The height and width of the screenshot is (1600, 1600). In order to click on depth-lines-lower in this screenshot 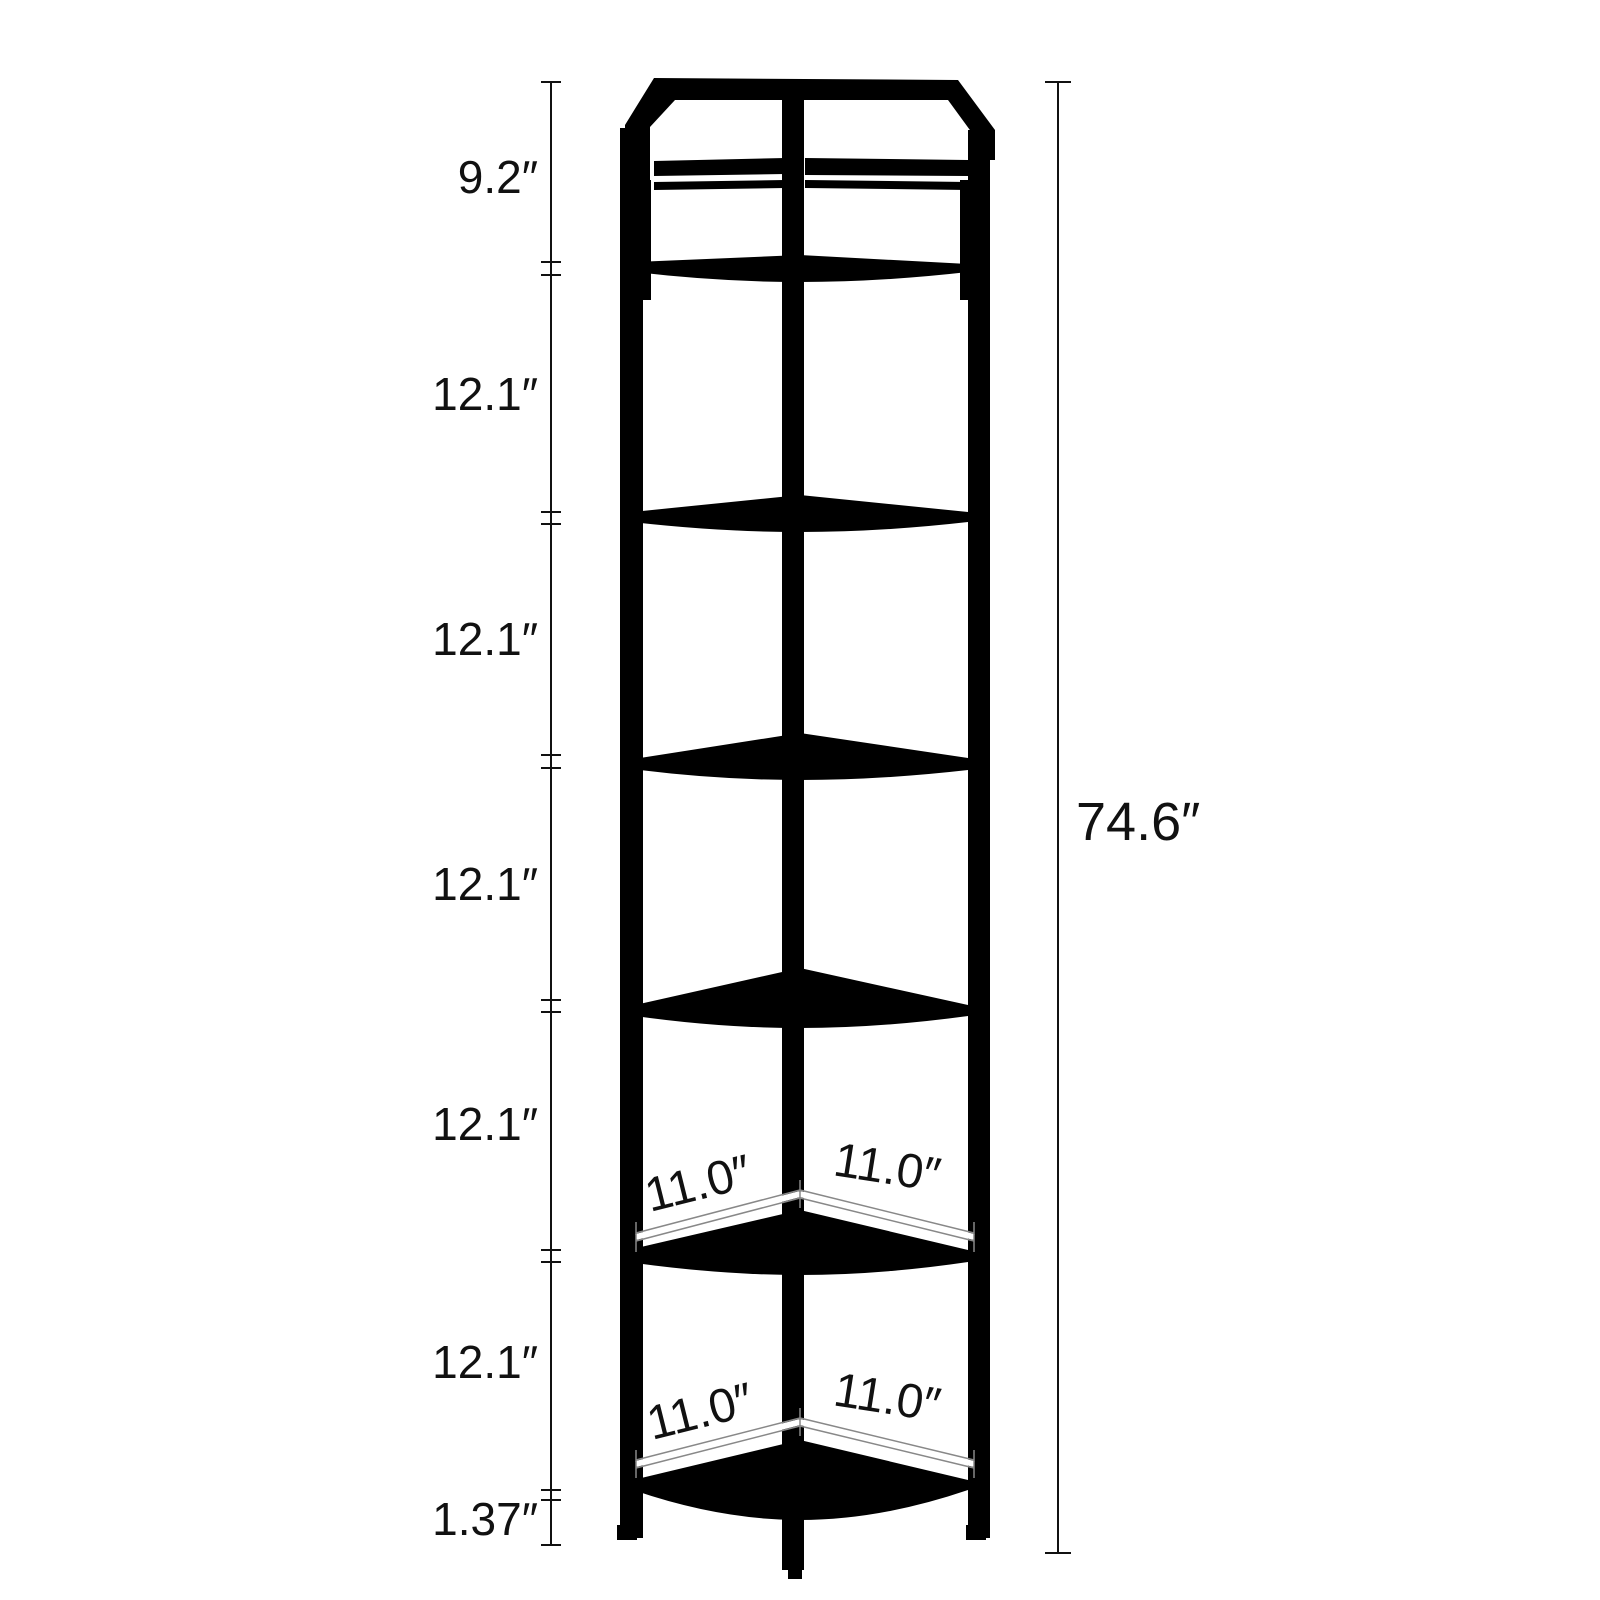, I will do `click(805, 1443)`.